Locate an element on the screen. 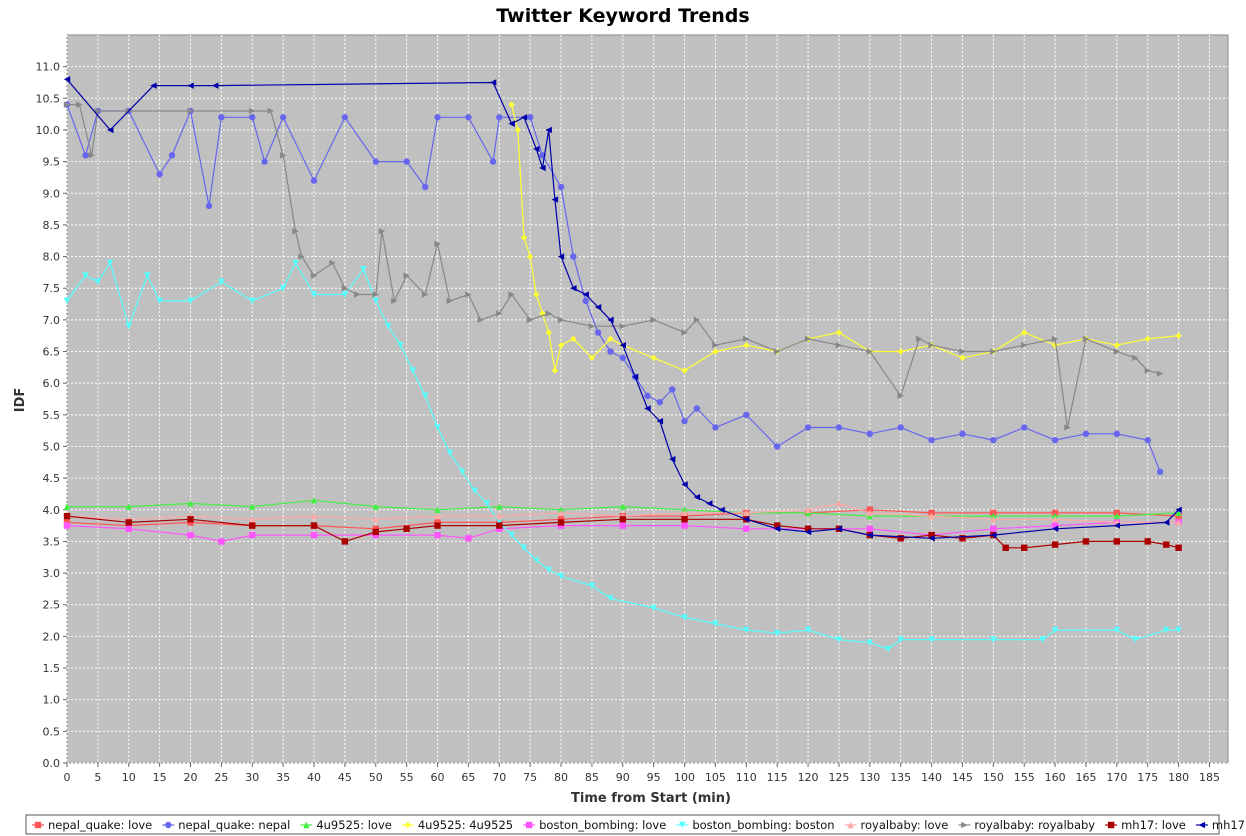  y-tick-label: 4.5 is located at coordinates (52, 478).